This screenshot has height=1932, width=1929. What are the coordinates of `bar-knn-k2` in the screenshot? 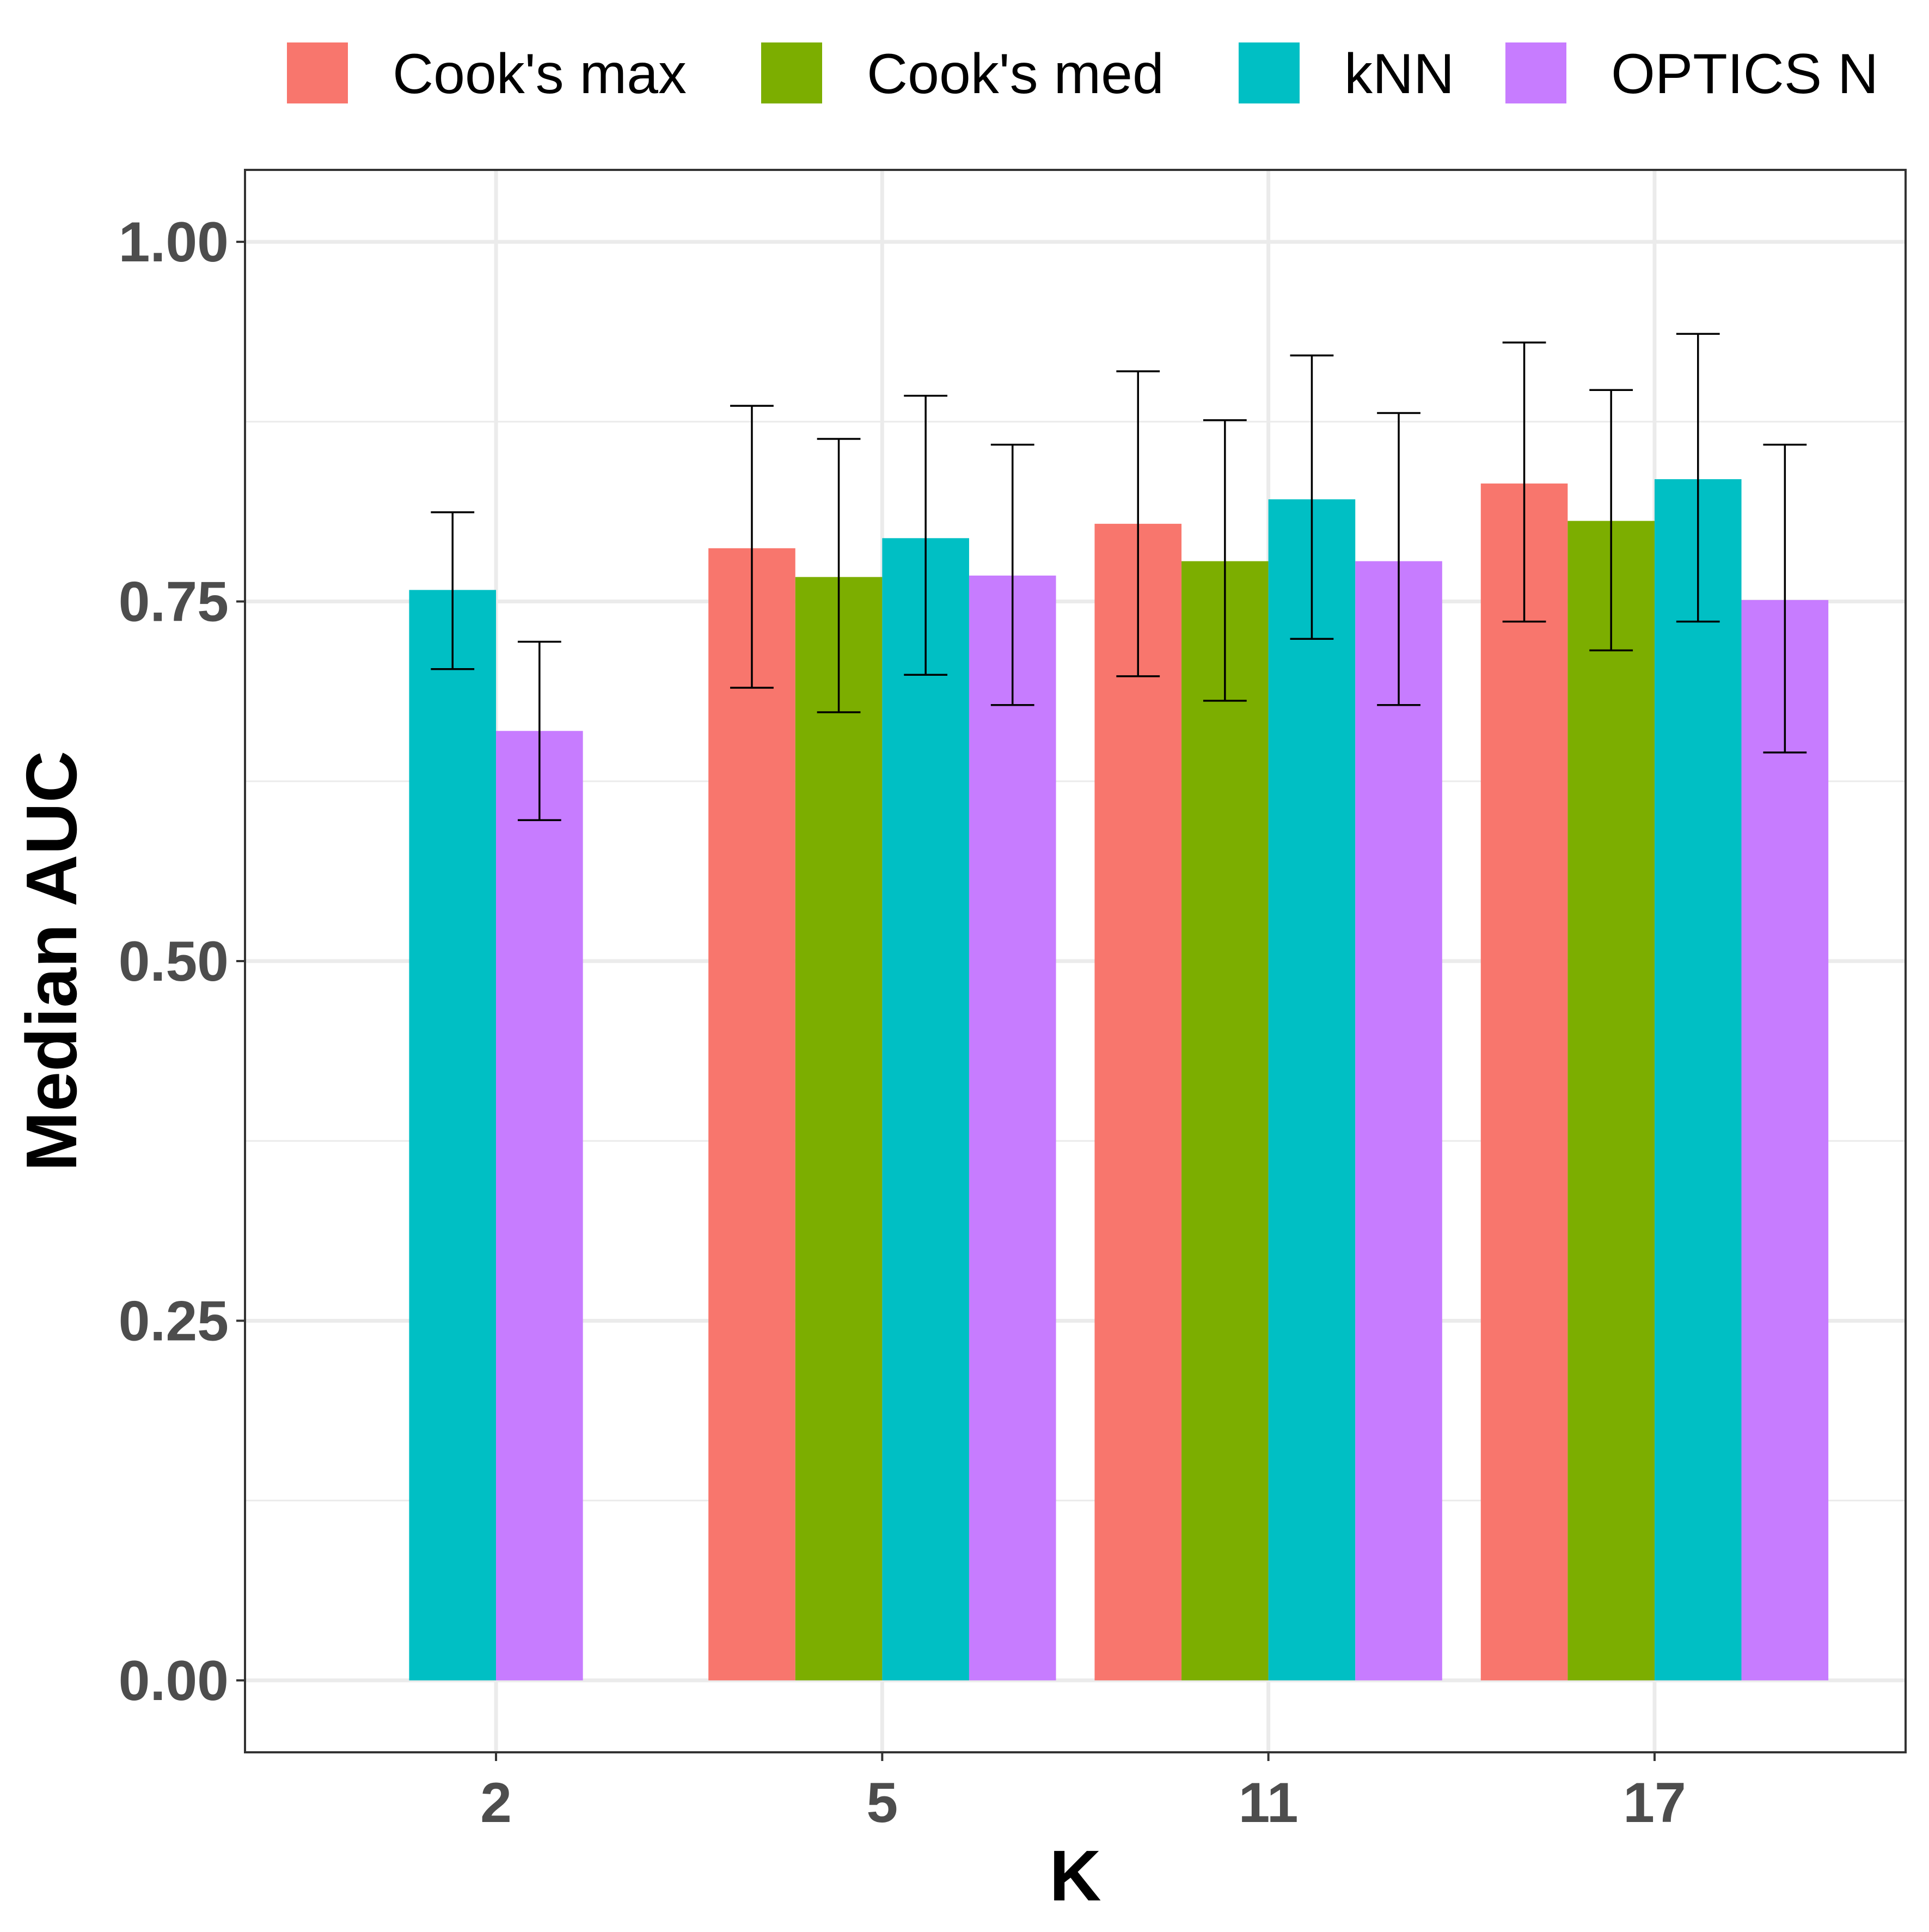 It's located at (453, 1135).